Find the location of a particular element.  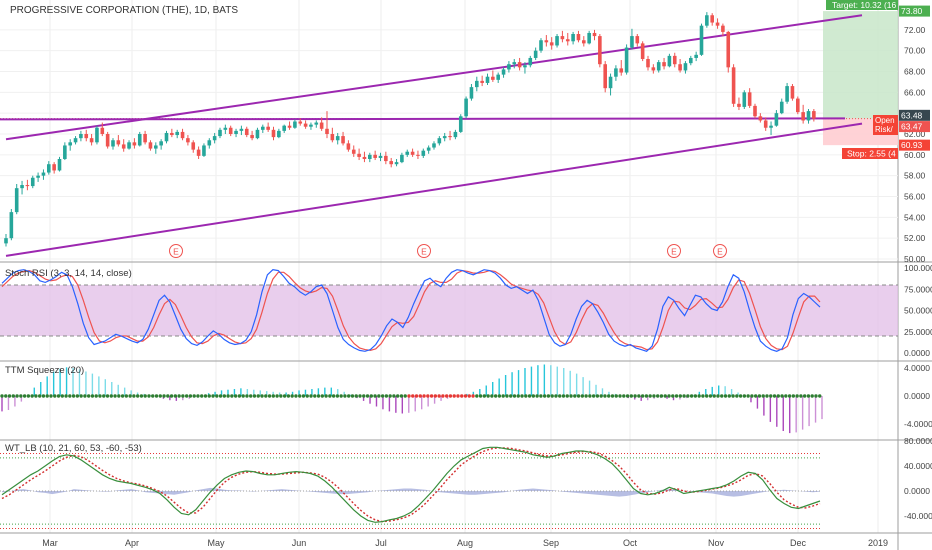

price-tick-label: 66.00 is located at coordinates (915, 92).